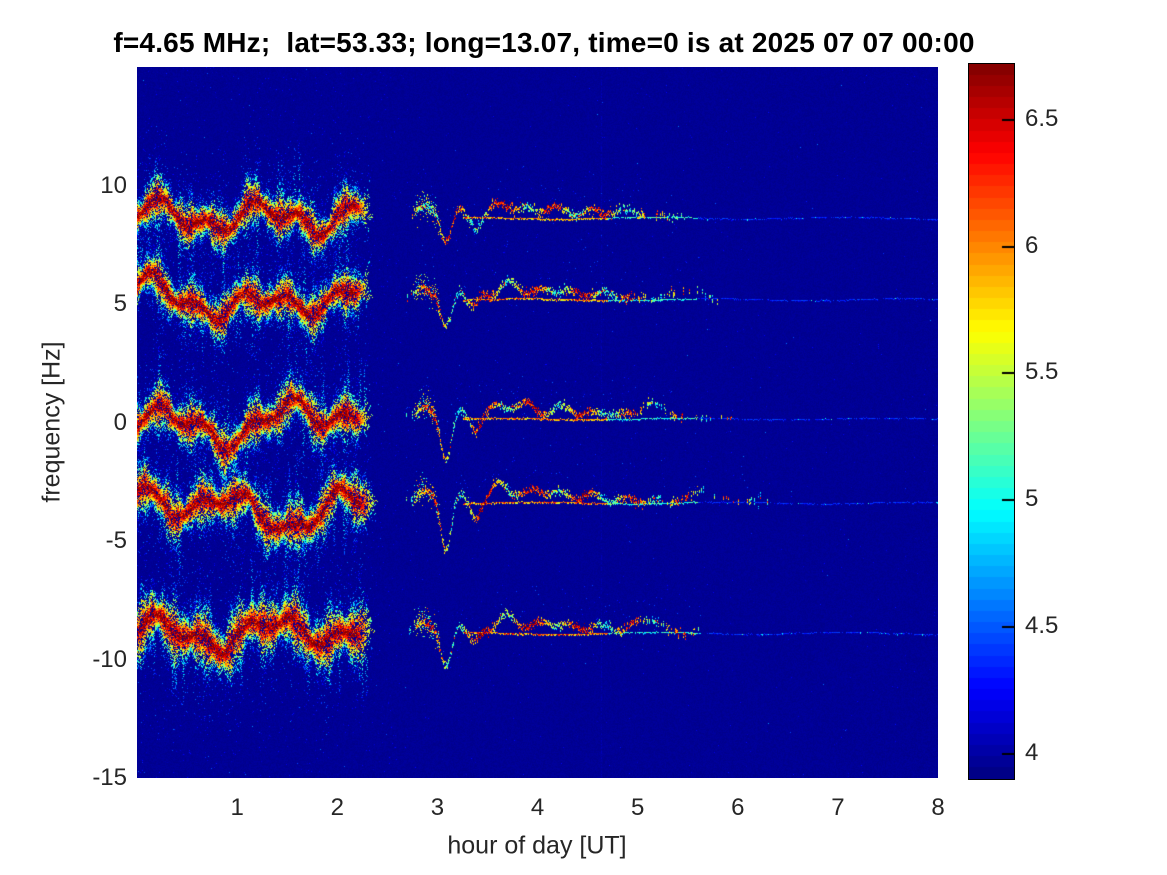 The image size is (1167, 875). What do you see at coordinates (120, 422) in the screenshot?
I see `y-tick-label: 0` at bounding box center [120, 422].